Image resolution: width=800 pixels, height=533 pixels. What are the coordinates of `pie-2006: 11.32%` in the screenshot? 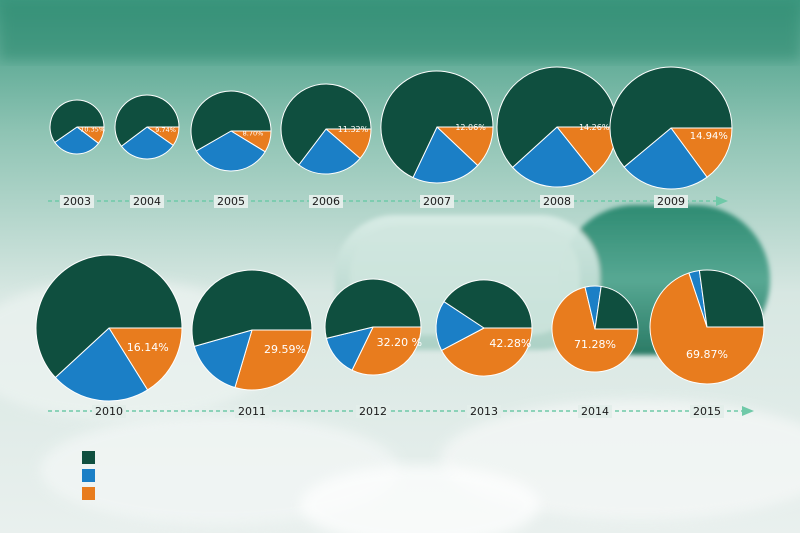 It's located at (326, 129).